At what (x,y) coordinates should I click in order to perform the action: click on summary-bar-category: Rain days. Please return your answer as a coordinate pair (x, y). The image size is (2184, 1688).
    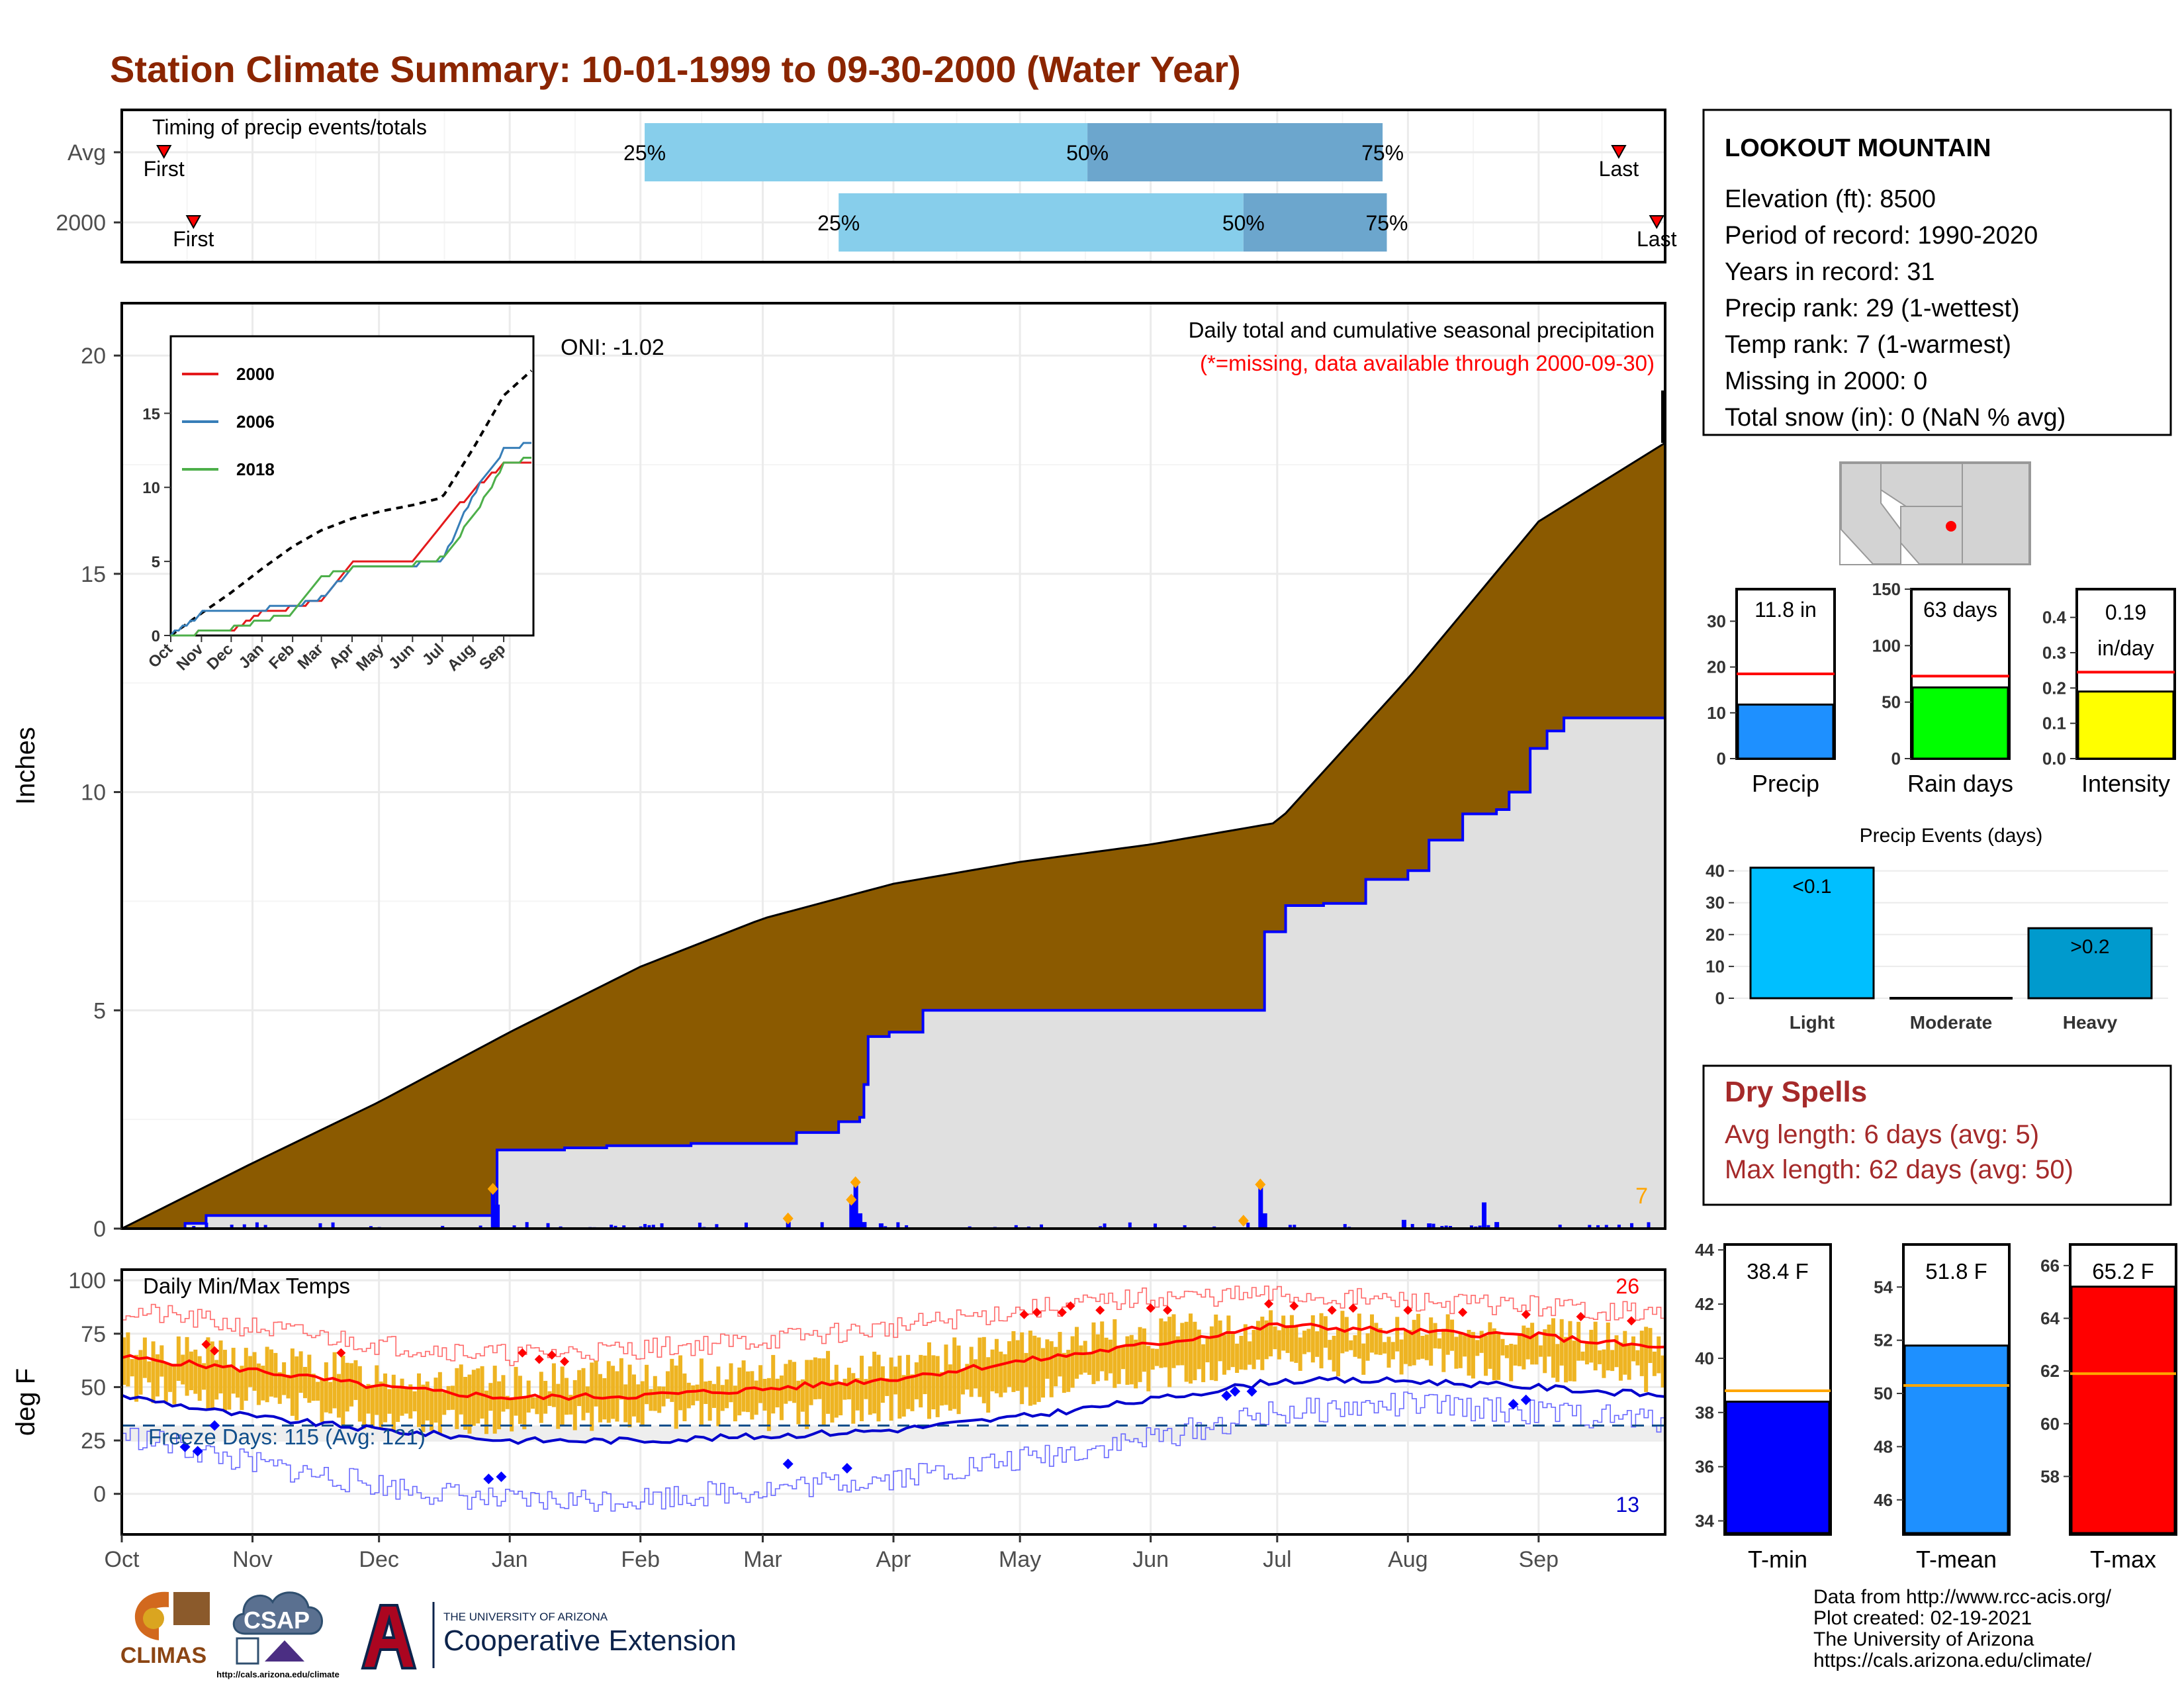
    Looking at the image, I should click on (1960, 783).